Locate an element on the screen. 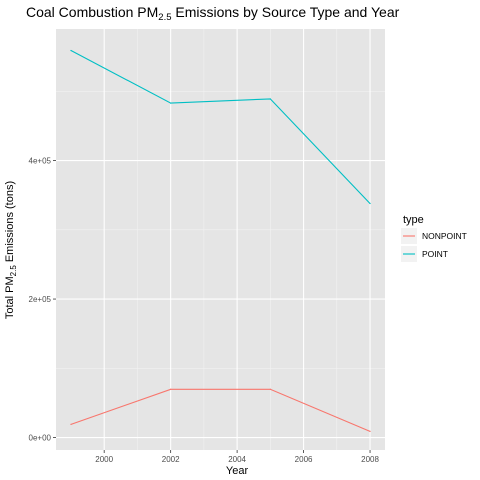  y-tick-label: 4e+05 is located at coordinates (40, 161).